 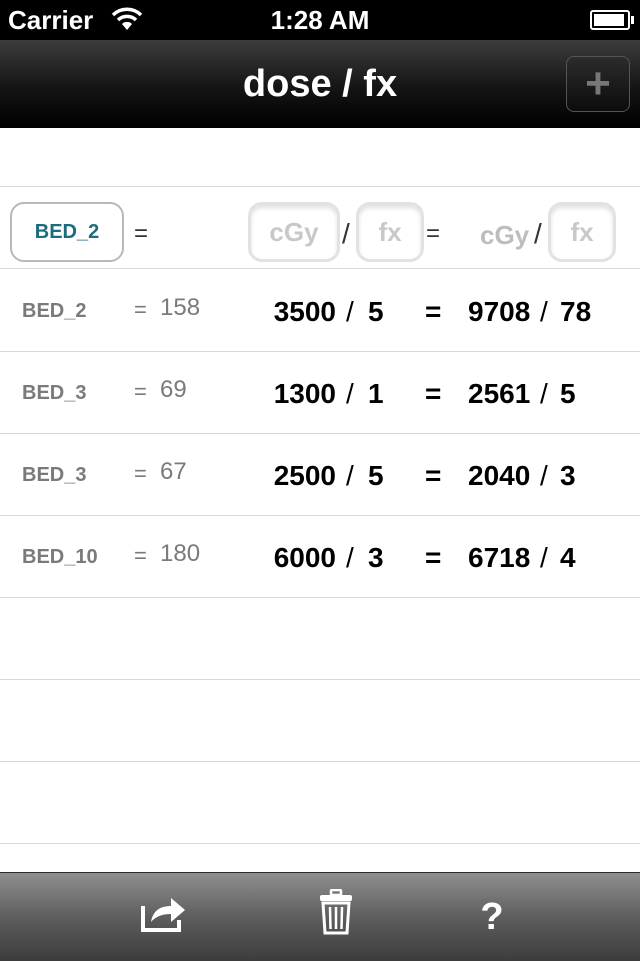 I want to click on bed-selector-button: BED_2, so click(x=67, y=232).